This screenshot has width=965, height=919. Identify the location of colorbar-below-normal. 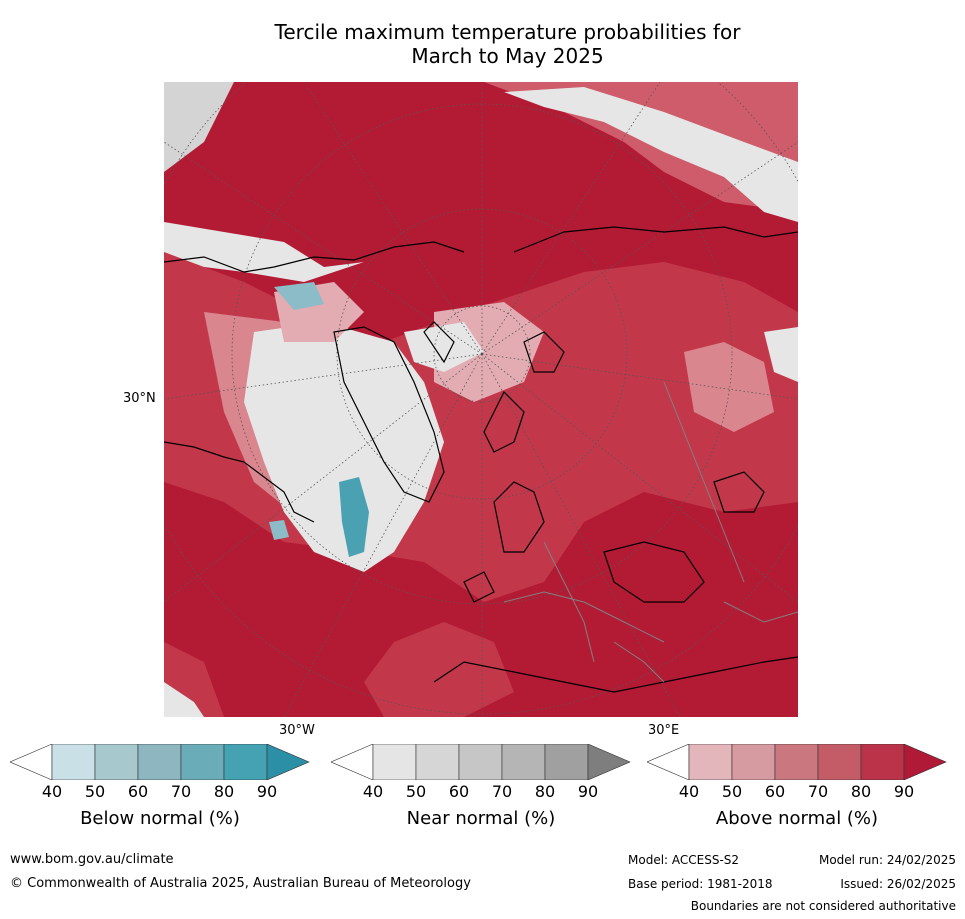
(160, 762).